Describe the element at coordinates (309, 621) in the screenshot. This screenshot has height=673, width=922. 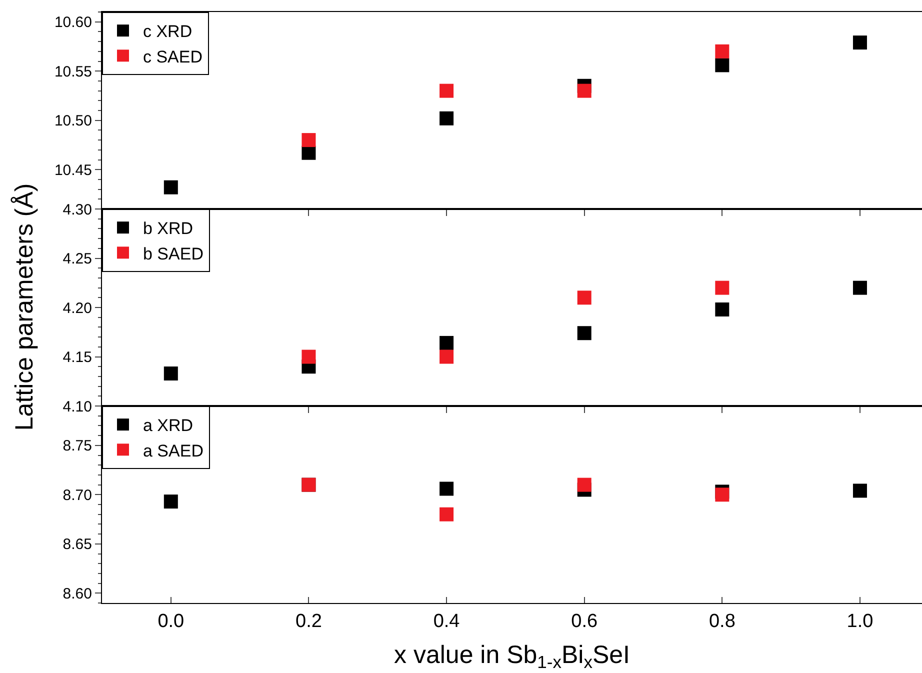
I see `x-tick-label: 0.2` at that location.